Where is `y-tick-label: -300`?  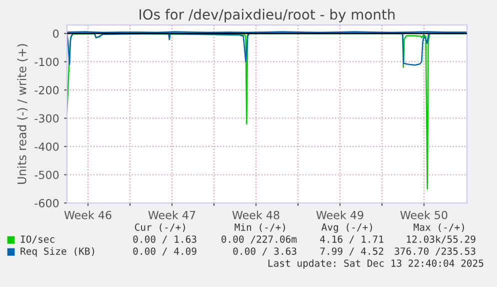
y-tick-label: -300 is located at coordinates (46, 118).